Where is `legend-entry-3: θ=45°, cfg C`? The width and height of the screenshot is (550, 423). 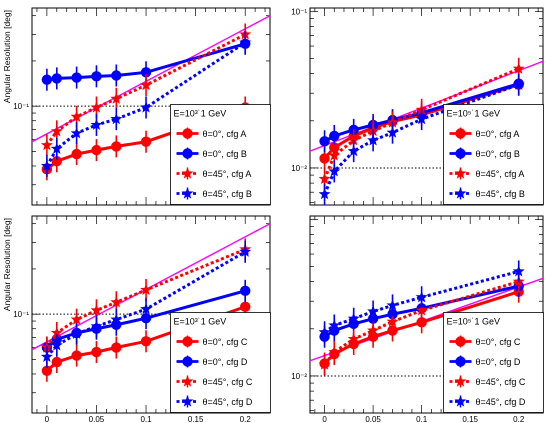
legend-entry-3: θ=45°, cfg C is located at coordinates (214, 381).